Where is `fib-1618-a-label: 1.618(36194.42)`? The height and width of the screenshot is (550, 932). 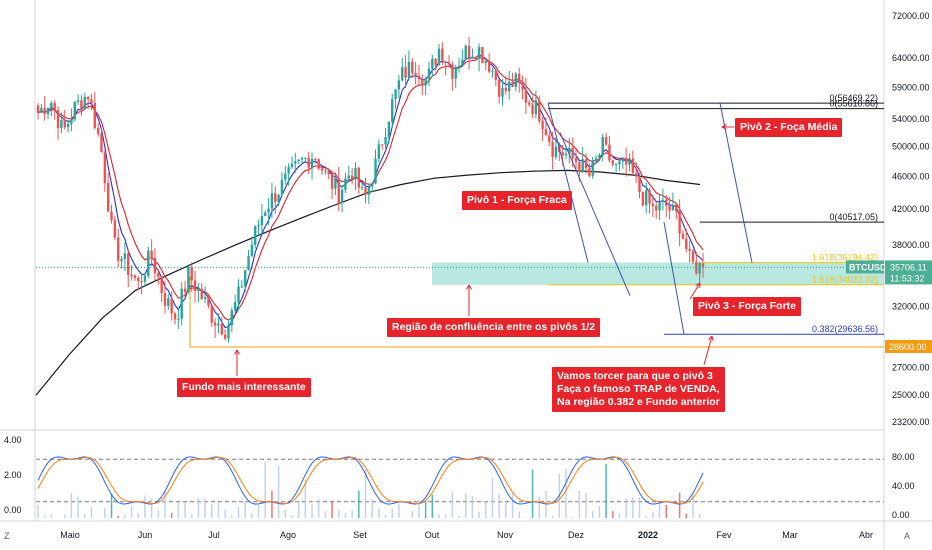
fib-1618-a-label: 1.618(36194.42) is located at coordinates (845, 258).